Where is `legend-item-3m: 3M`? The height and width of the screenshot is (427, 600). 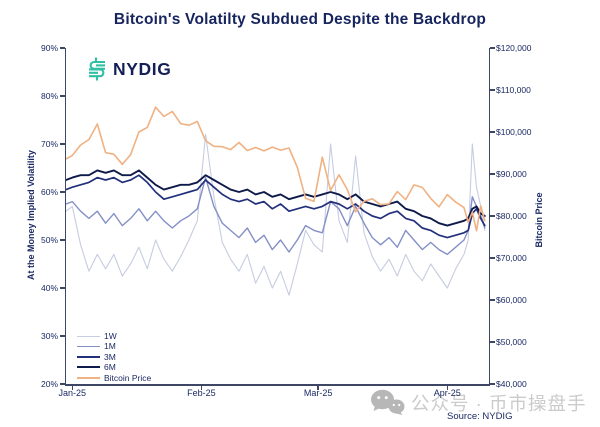 legend-item-3m: 3M is located at coordinates (114, 357).